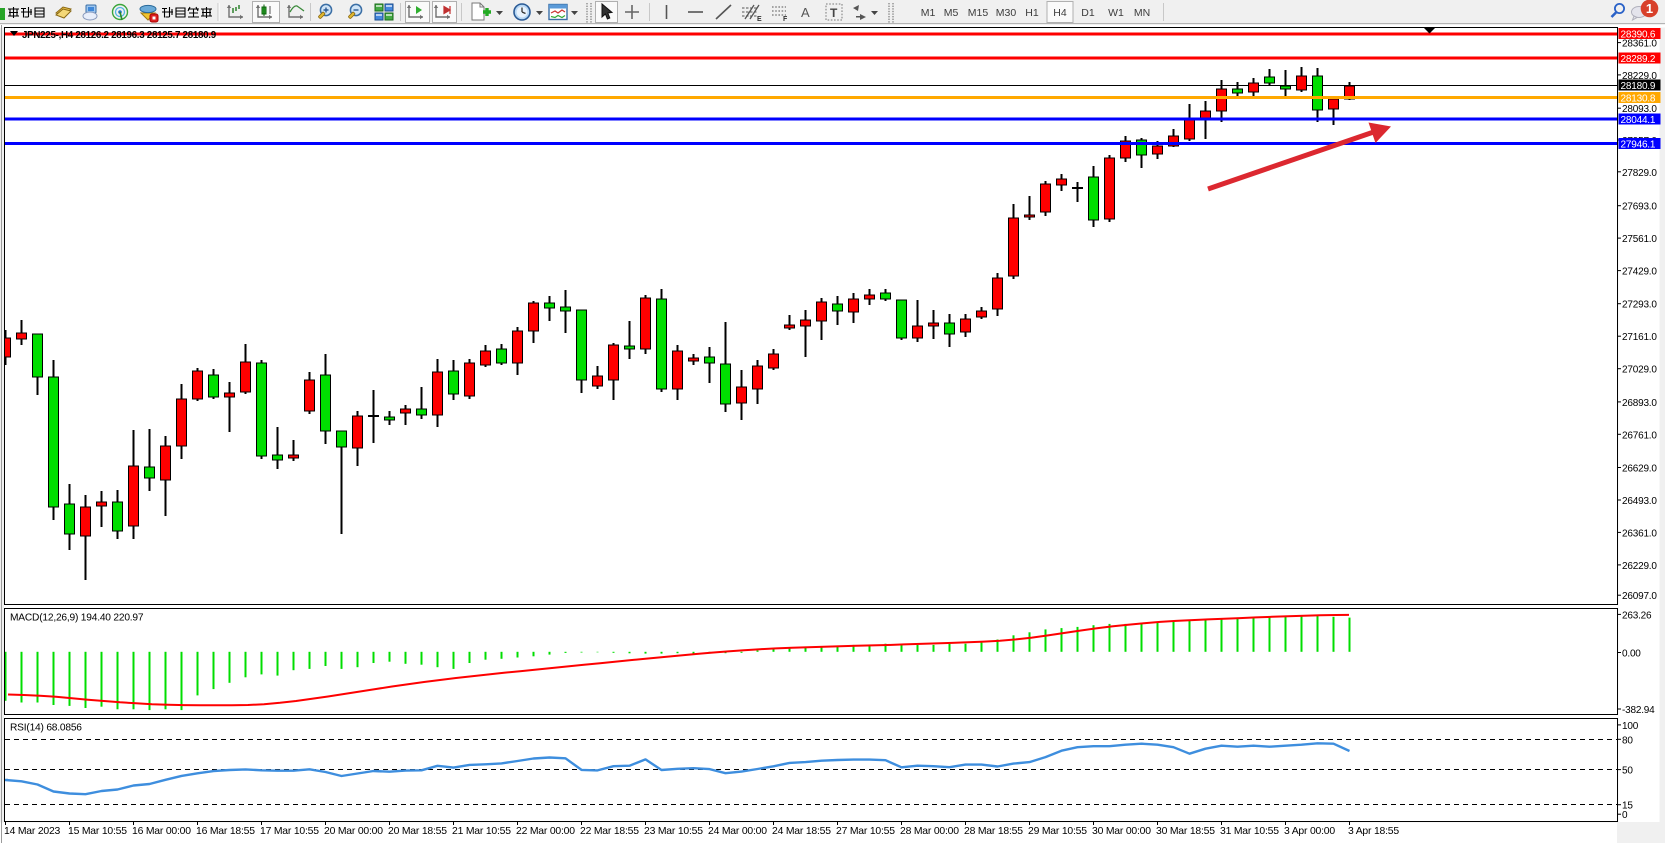 This screenshot has height=843, width=1665. Describe the element at coordinates (1639, 469) in the screenshot. I see `svg-text: 26629.0` at that location.